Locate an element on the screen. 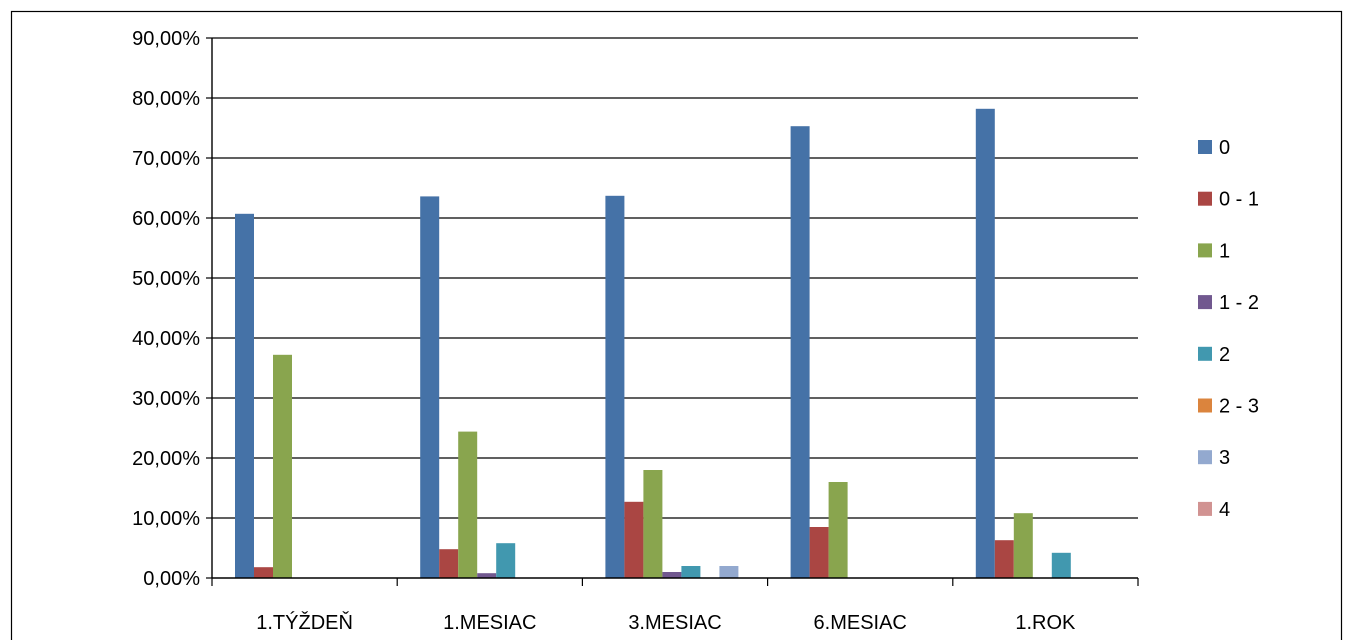 The width and height of the screenshot is (1353, 640). y-tick-label: 80,00% is located at coordinates (166, 99).